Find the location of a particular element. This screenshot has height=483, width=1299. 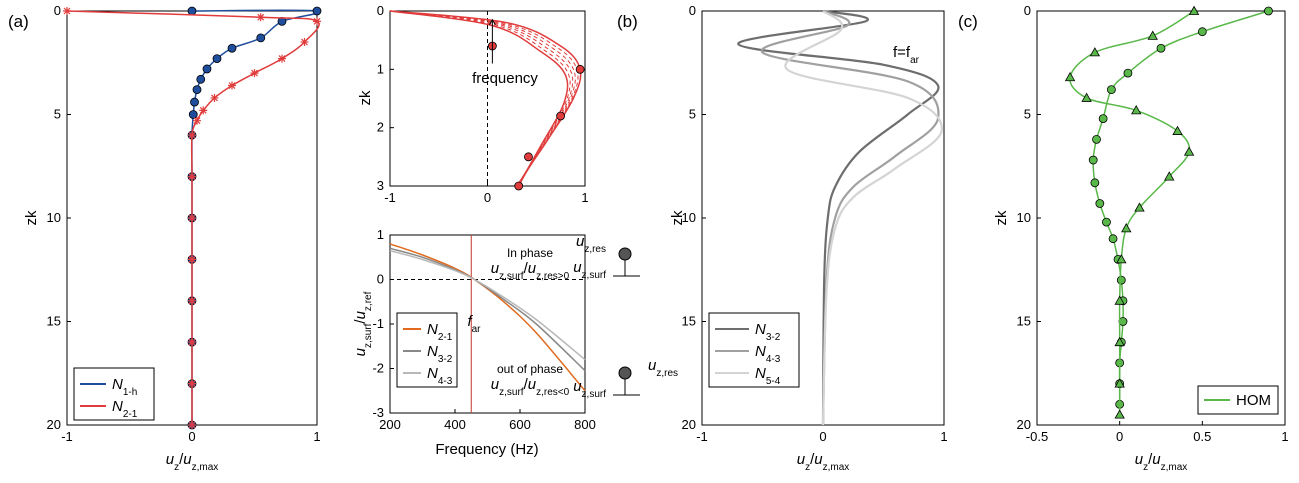

uz-surf-label: uz,surf​ is located at coordinates (589, 389).